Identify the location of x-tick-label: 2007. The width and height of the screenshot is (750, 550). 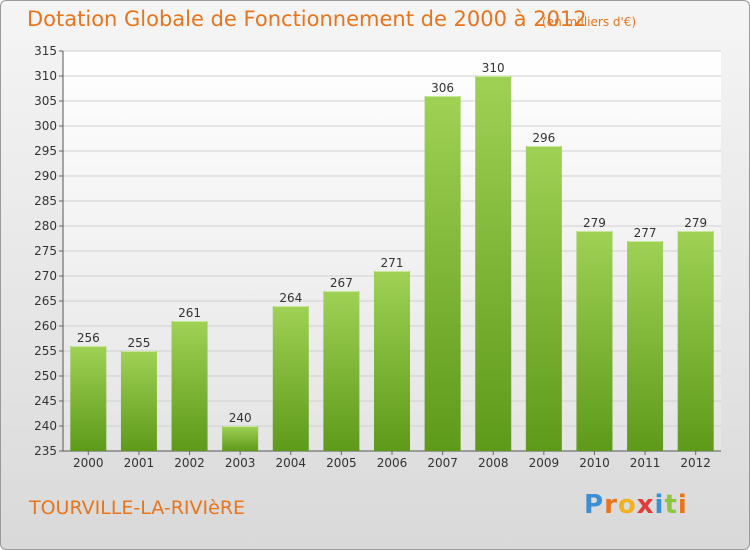
(442, 463).